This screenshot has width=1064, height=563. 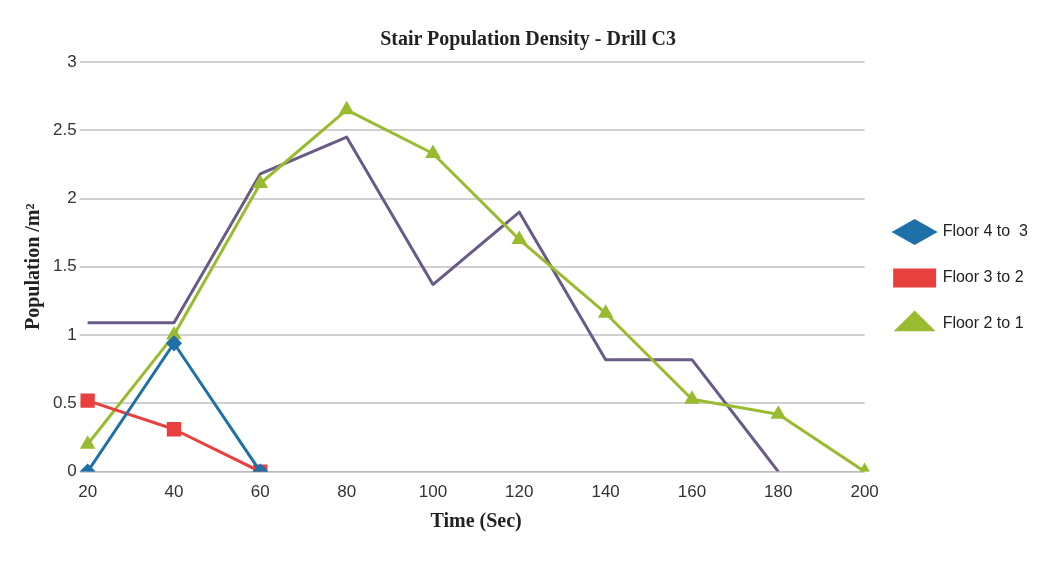 I want to click on legend-label: Floor 4 to 3, so click(x=985, y=231).